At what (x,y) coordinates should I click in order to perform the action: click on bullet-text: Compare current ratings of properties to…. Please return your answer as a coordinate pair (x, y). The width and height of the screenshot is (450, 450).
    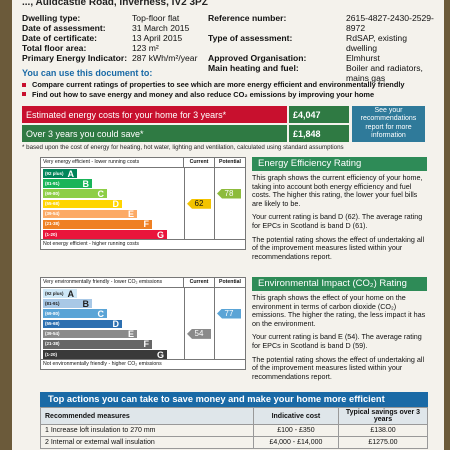
    Looking at the image, I should click on (218, 84).